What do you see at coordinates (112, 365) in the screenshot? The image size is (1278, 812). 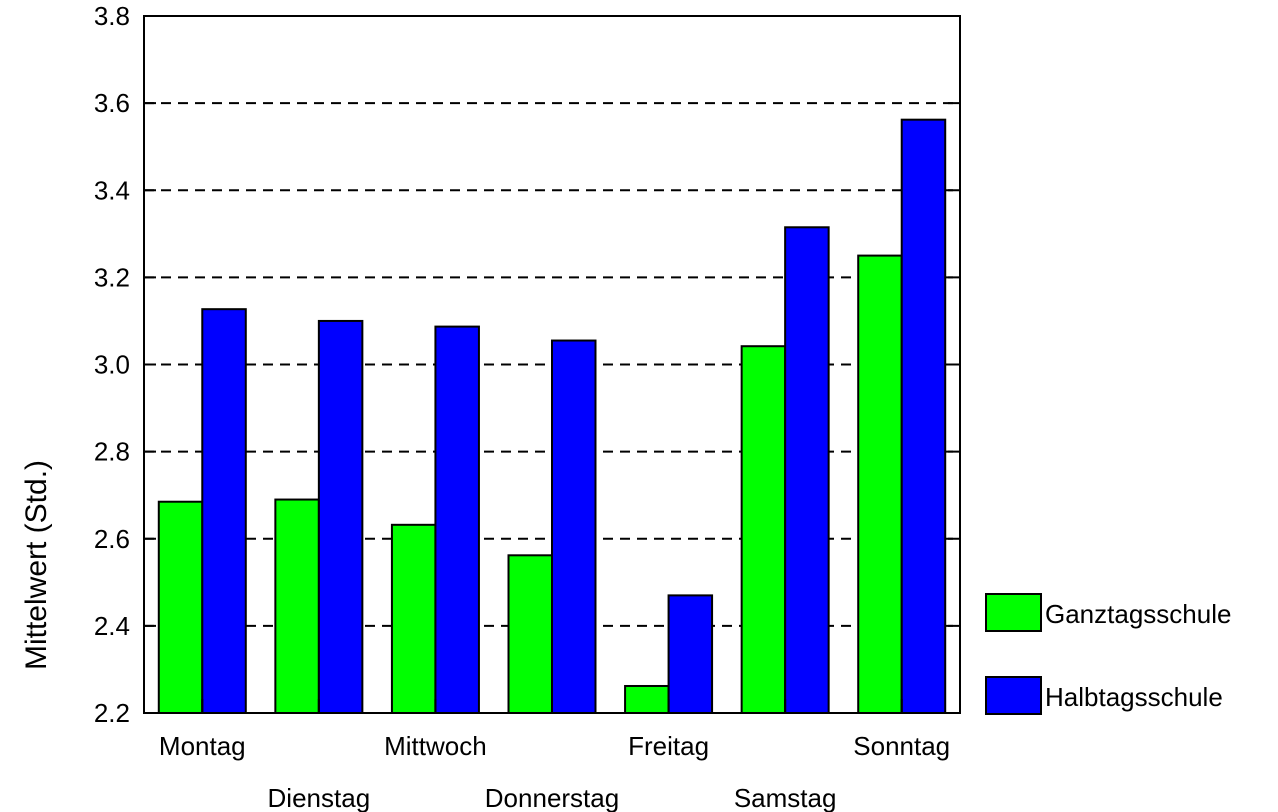 I see `y-tick-label: 3.0` at bounding box center [112, 365].